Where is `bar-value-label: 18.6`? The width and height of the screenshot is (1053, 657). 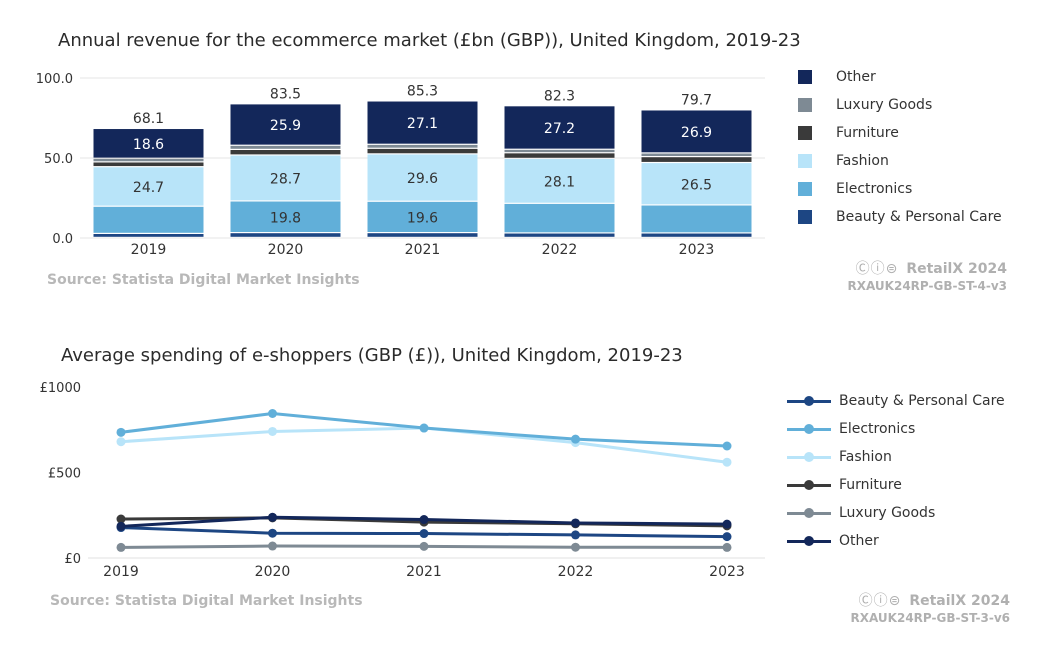 bar-value-label: 18.6 is located at coordinates (148, 145).